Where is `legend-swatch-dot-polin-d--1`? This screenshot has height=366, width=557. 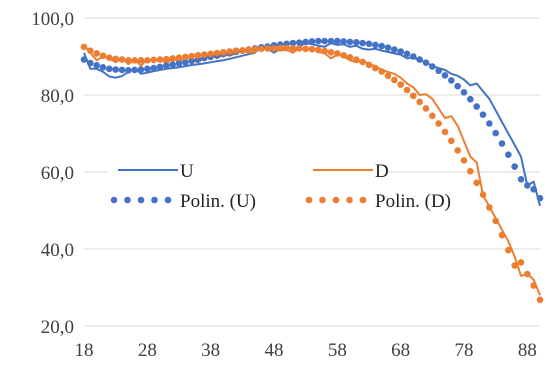
legend-swatch-dot-polin-d--1 is located at coordinates (322, 200).